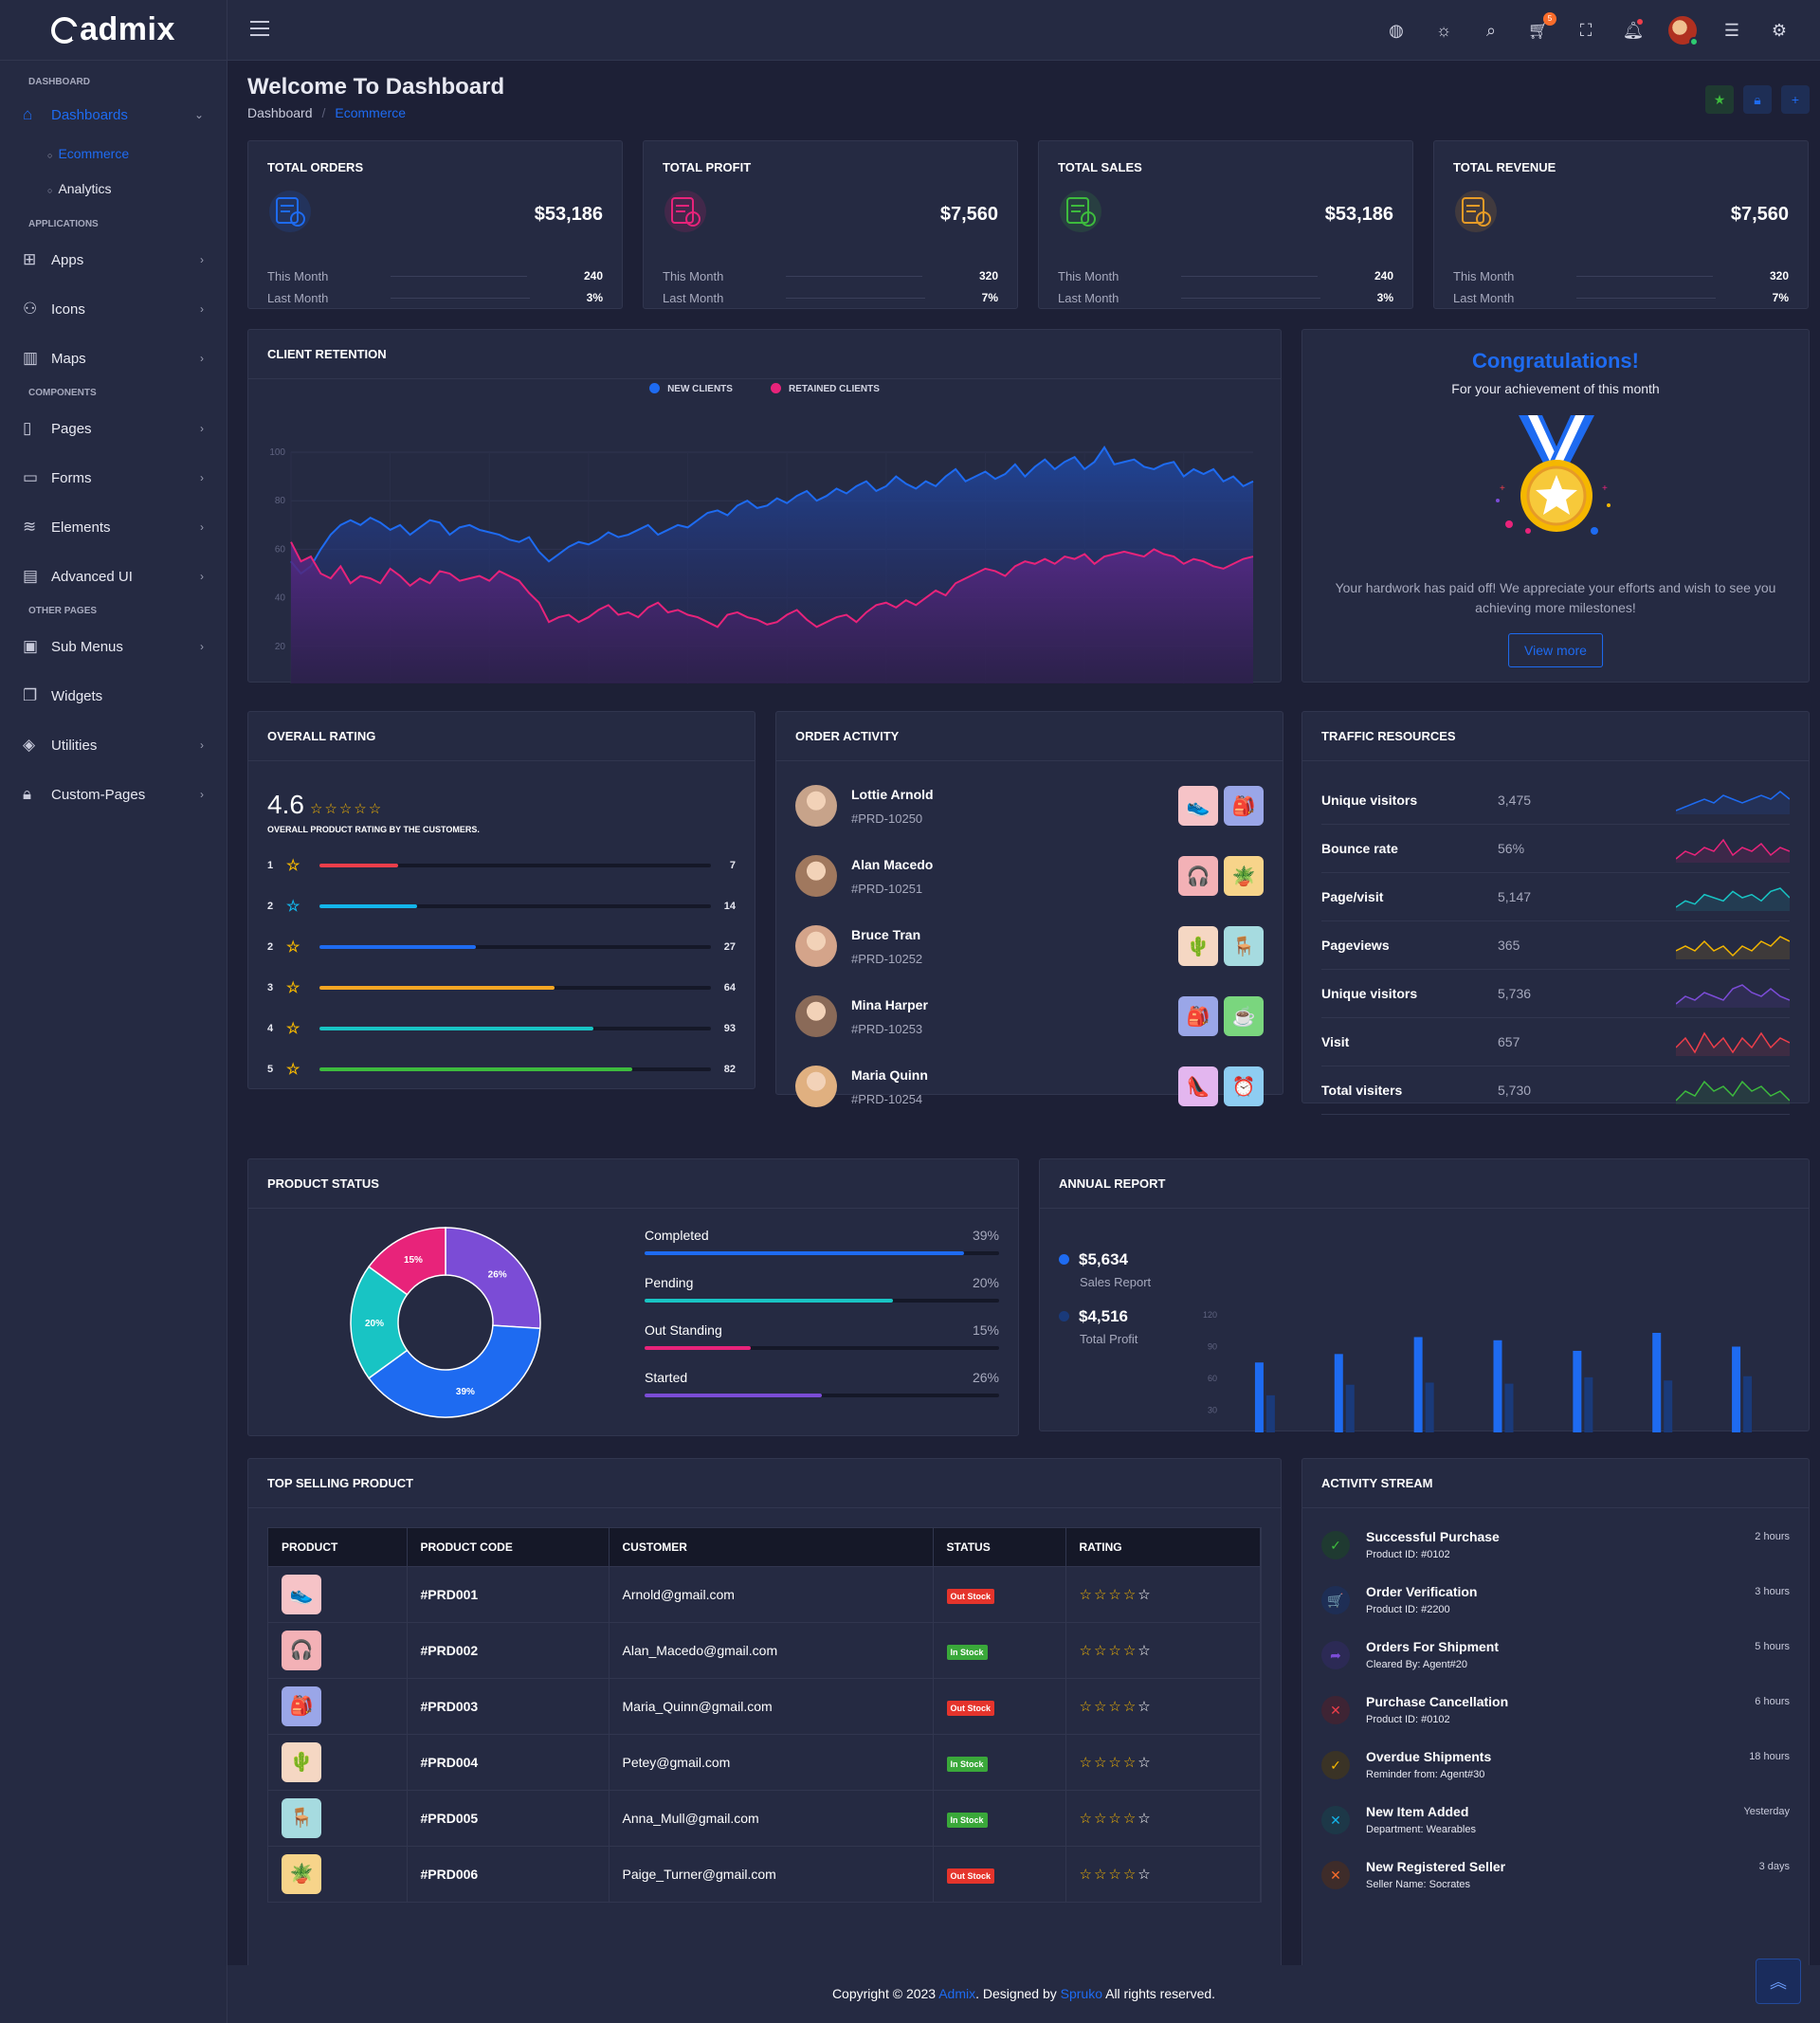  What do you see at coordinates (113, 527) in the screenshot?
I see `sidebar-item-elements: ≋ Elements ›` at bounding box center [113, 527].